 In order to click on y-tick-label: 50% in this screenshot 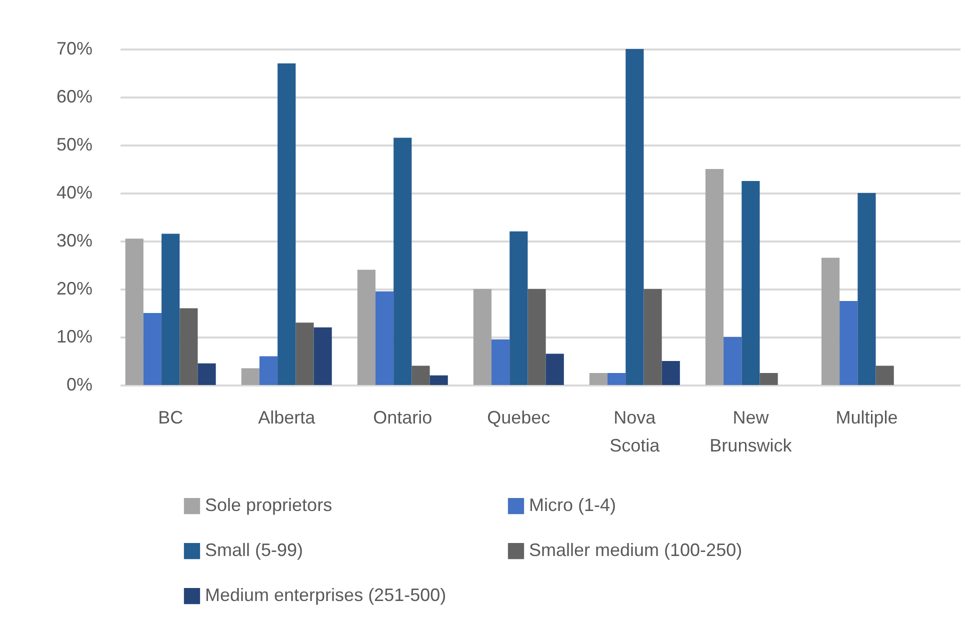, I will do `click(74, 144)`.